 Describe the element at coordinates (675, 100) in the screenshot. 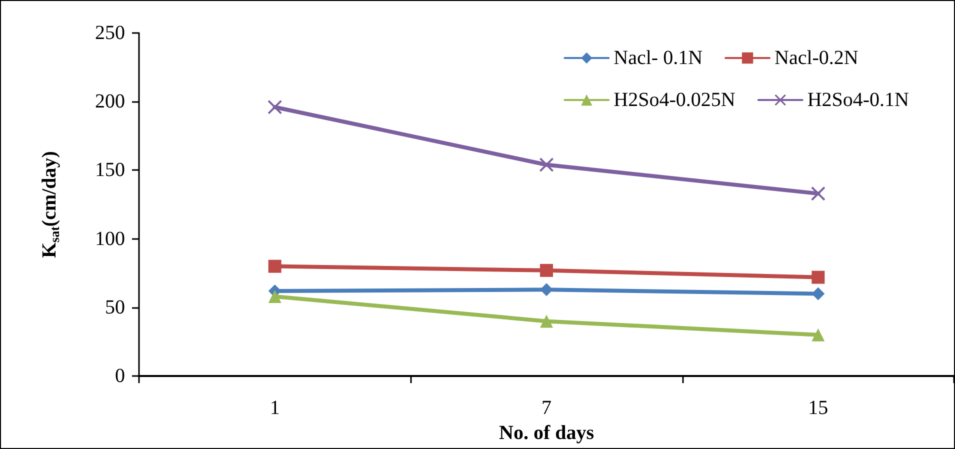

I see `legend-label: H2So4-0.025N` at that location.